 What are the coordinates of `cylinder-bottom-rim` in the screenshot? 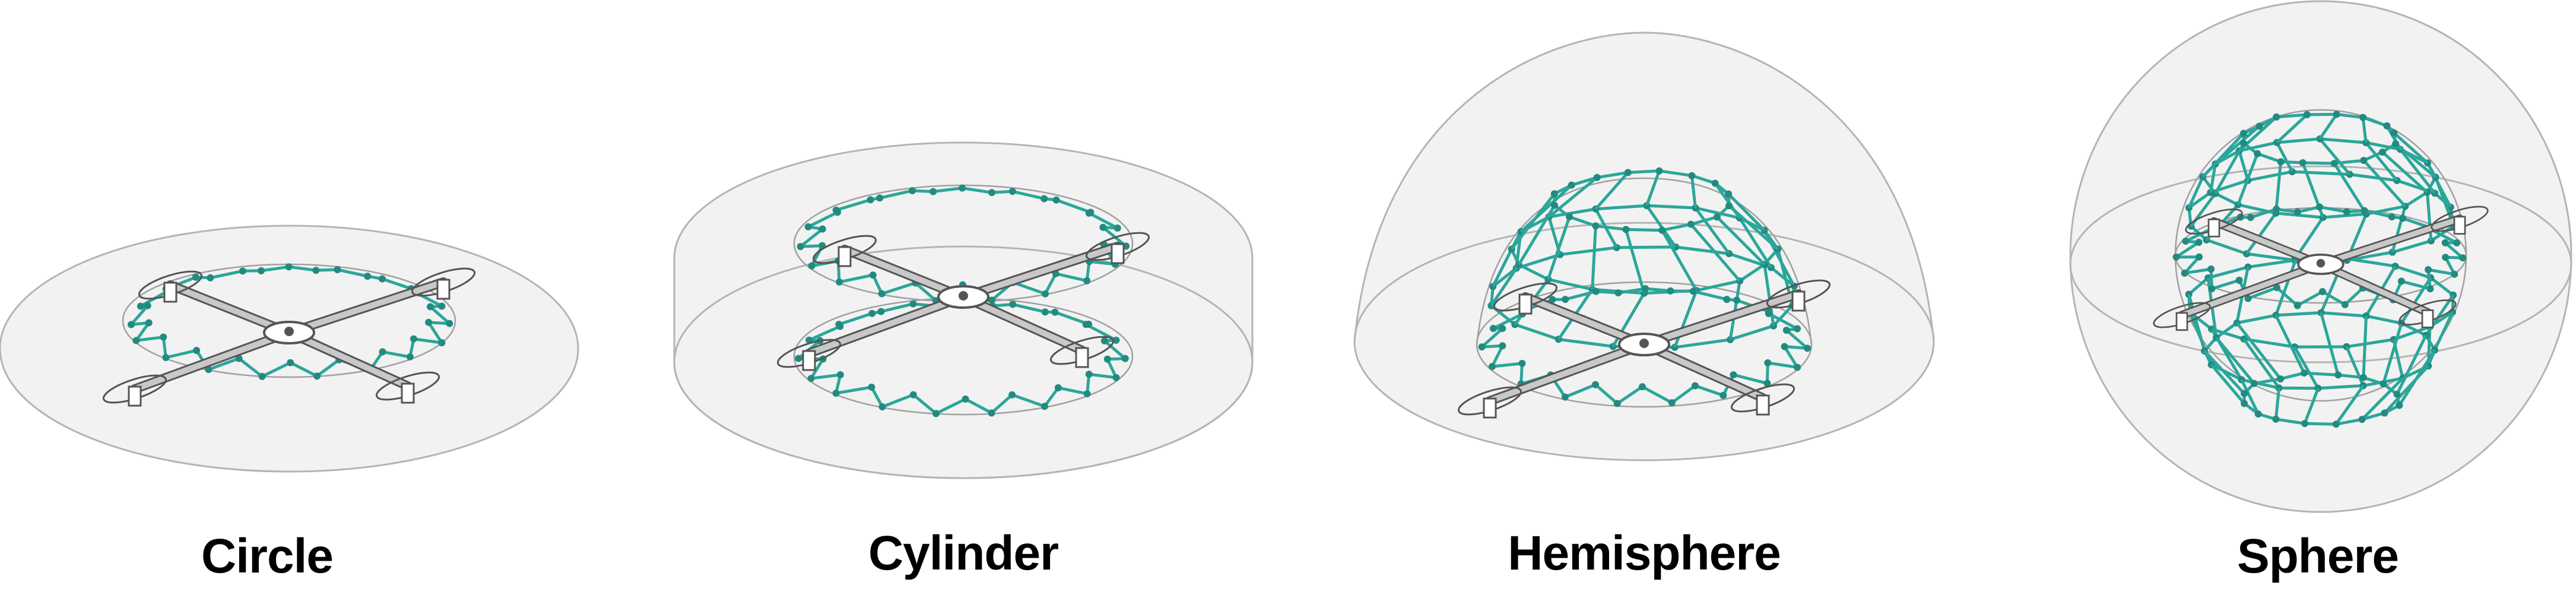 It's located at (963, 362).